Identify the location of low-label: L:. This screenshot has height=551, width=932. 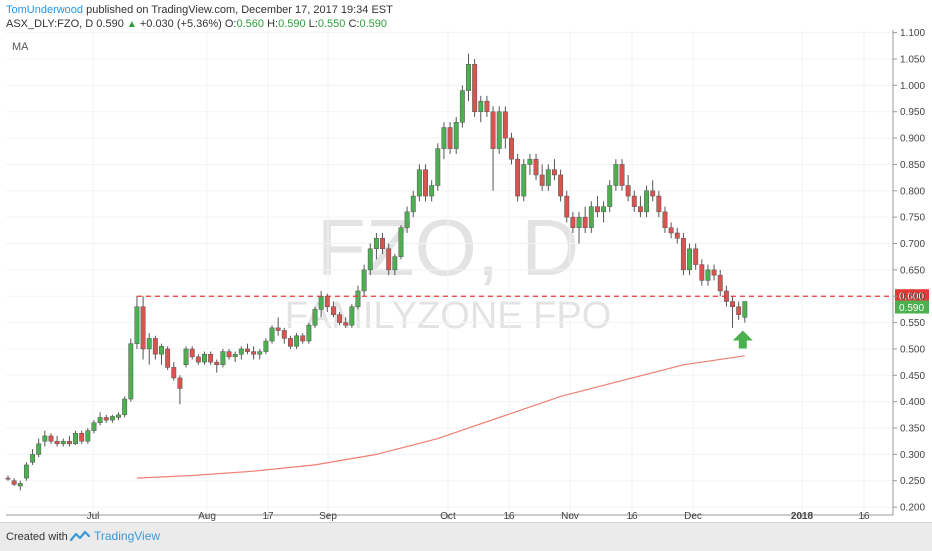
(313, 24).